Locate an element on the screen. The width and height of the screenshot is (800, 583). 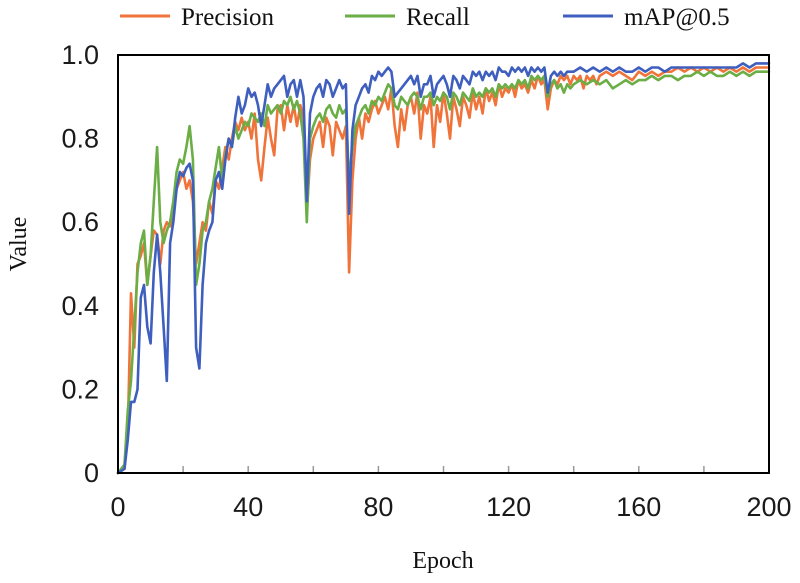
legend-label-precision: Precision is located at coordinates (228, 17).